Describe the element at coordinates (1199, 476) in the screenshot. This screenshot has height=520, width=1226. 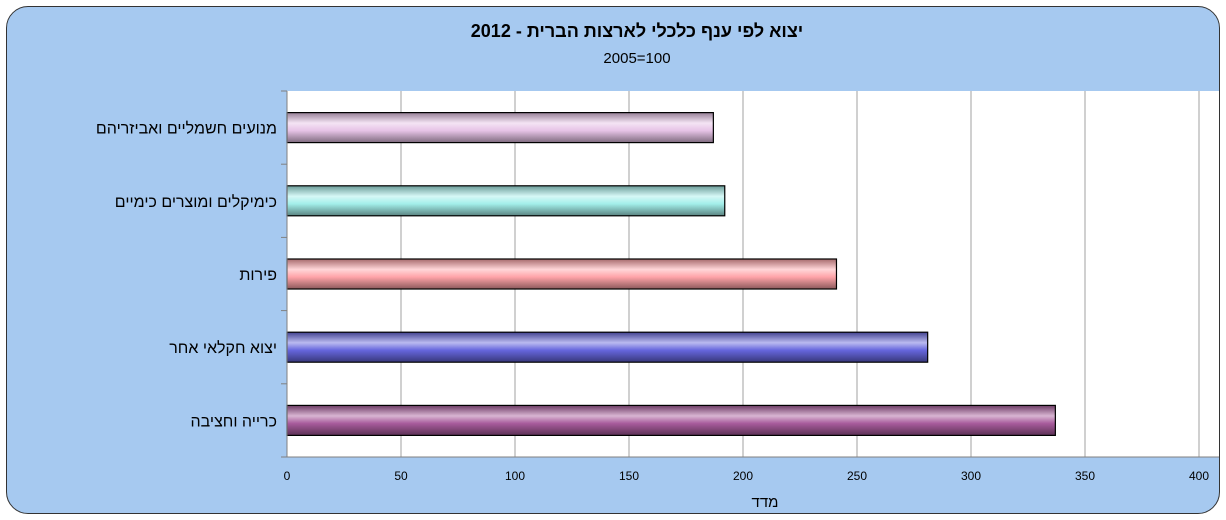
I see `x-tick-label: 400` at that location.